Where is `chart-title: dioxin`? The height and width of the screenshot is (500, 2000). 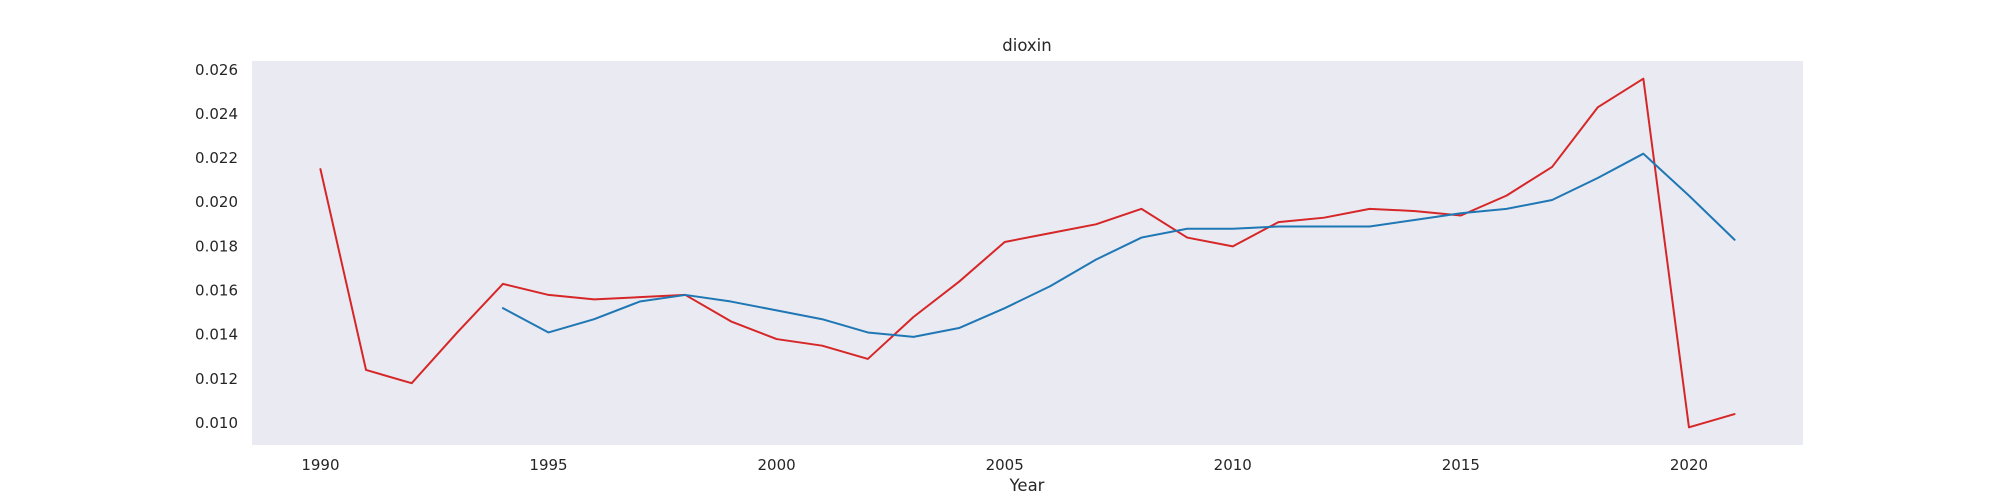
chart-title: dioxin is located at coordinates (1026, 45).